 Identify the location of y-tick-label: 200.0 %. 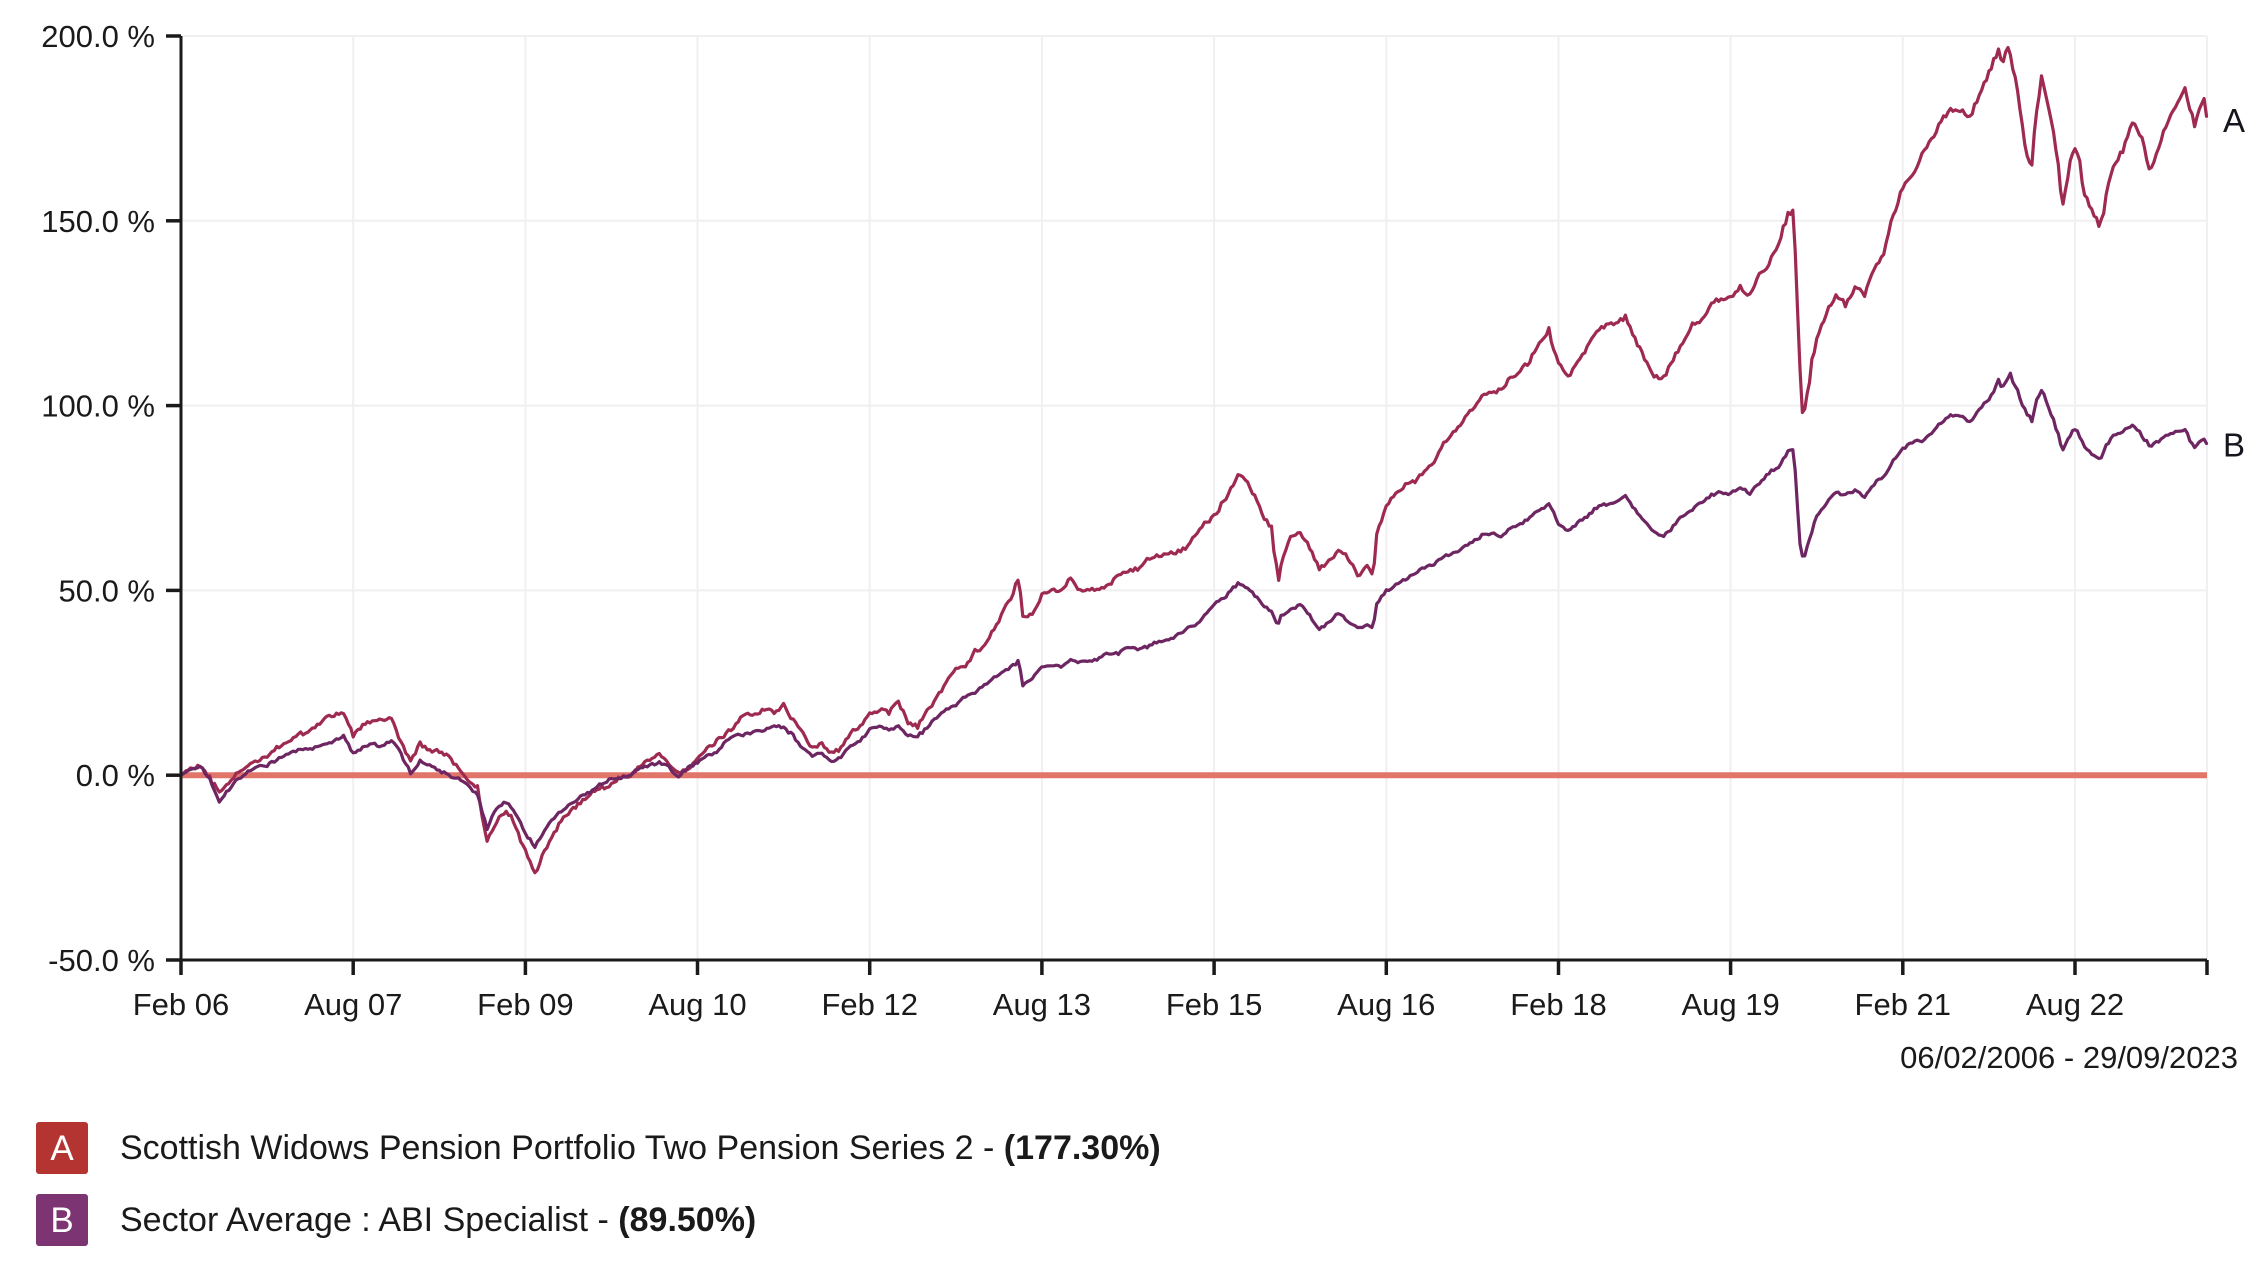
(98, 36).